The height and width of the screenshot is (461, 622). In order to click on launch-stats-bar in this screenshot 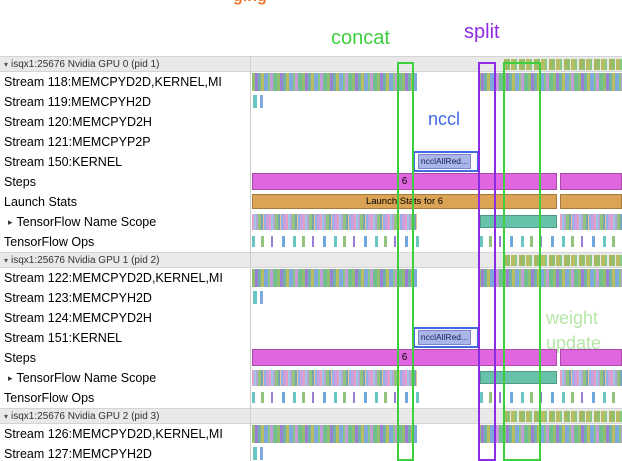, I will do `click(591, 201)`.